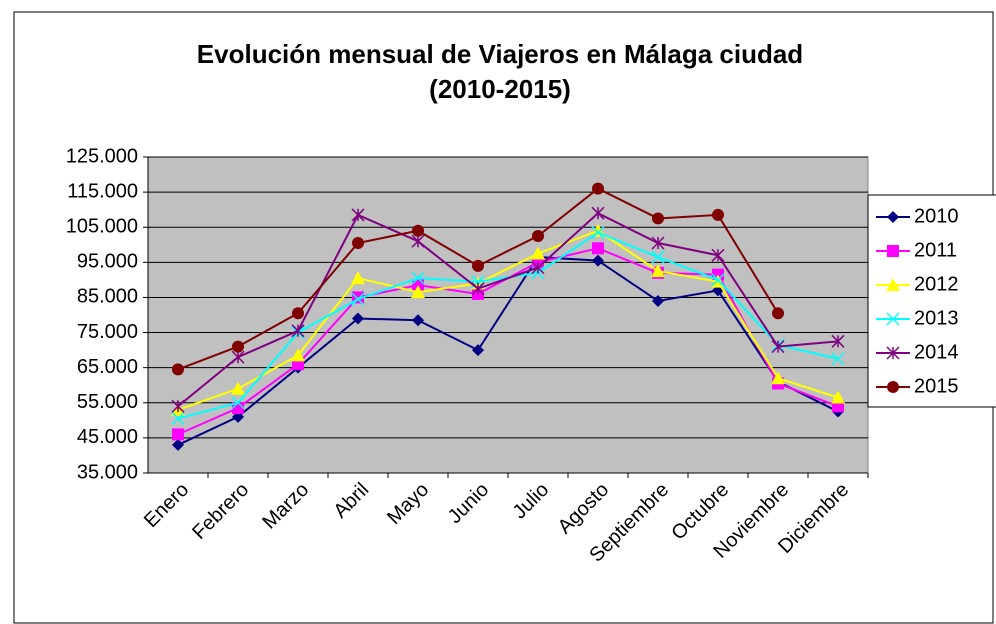 This screenshot has height=624, width=996. What do you see at coordinates (936, 386) in the screenshot?
I see `legend-label: 2015` at bounding box center [936, 386].